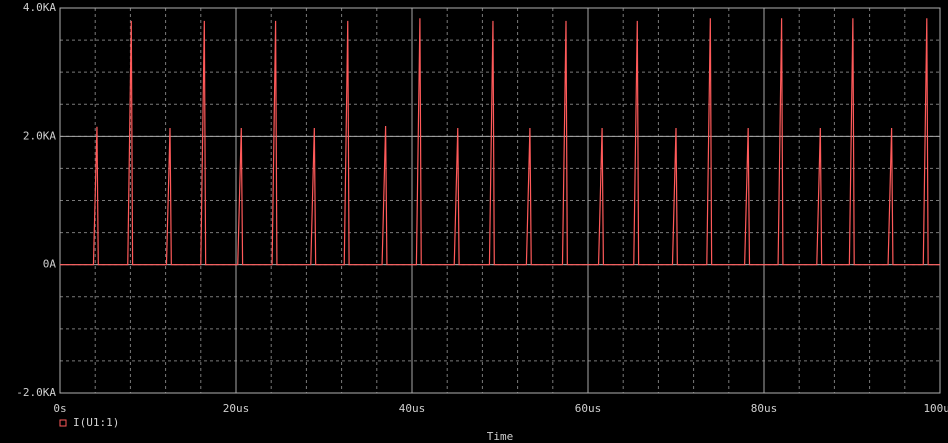  What do you see at coordinates (236, 408) in the screenshot?
I see `x-tick-label: 20us` at bounding box center [236, 408].